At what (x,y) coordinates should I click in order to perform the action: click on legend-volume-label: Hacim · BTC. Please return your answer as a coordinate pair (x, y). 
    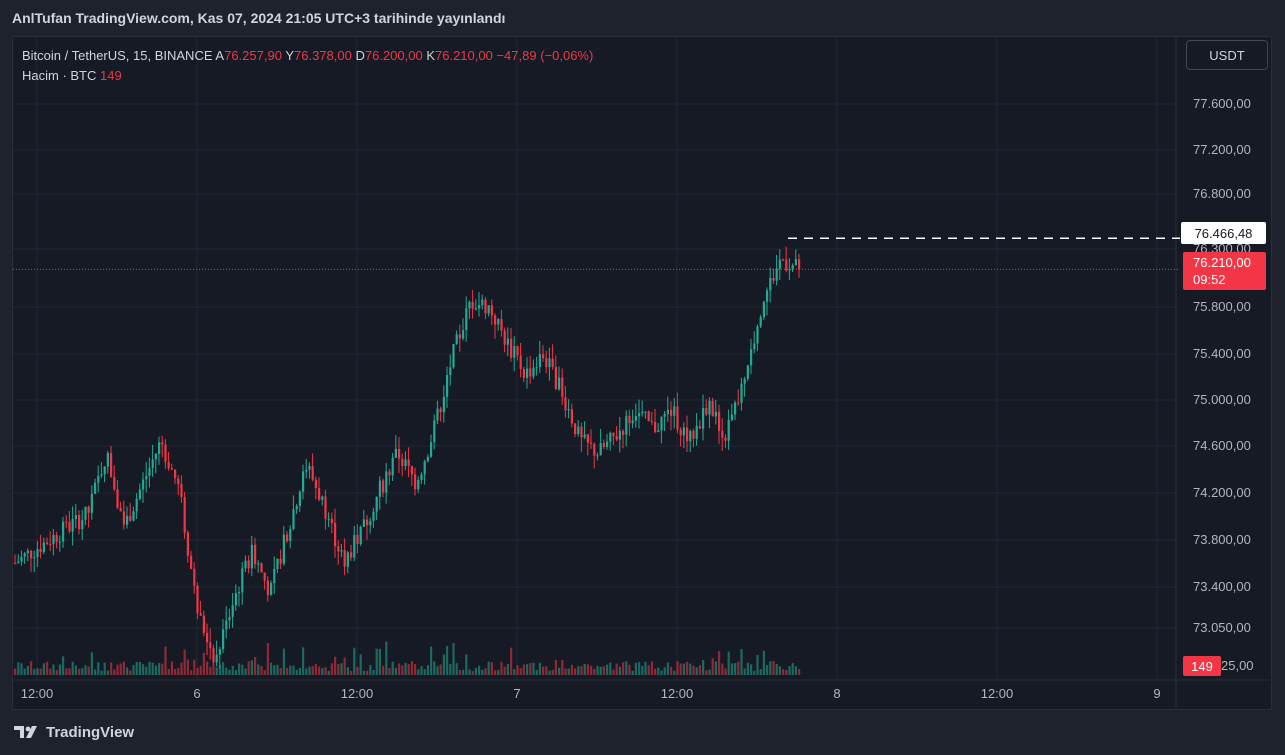
    Looking at the image, I should click on (59, 75).